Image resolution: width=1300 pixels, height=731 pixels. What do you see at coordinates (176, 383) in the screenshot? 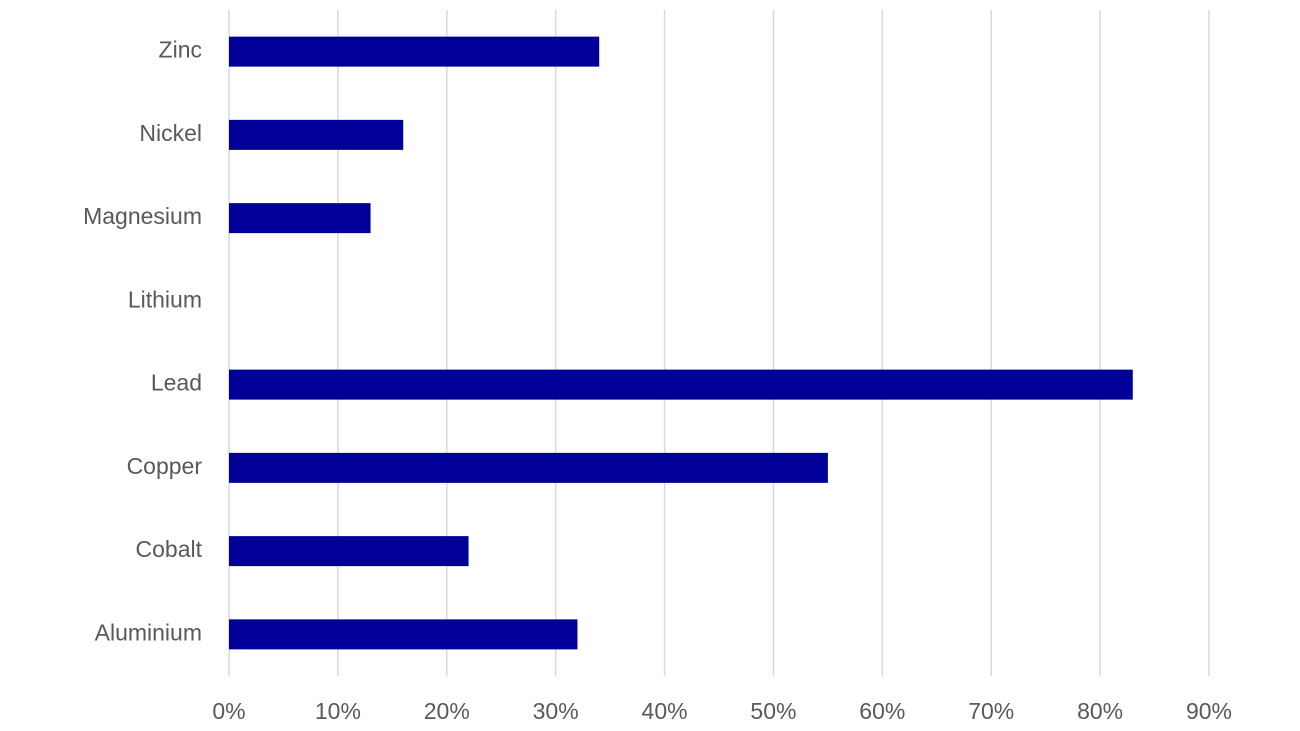
I see `y-tick-label: Lead` at bounding box center [176, 383].